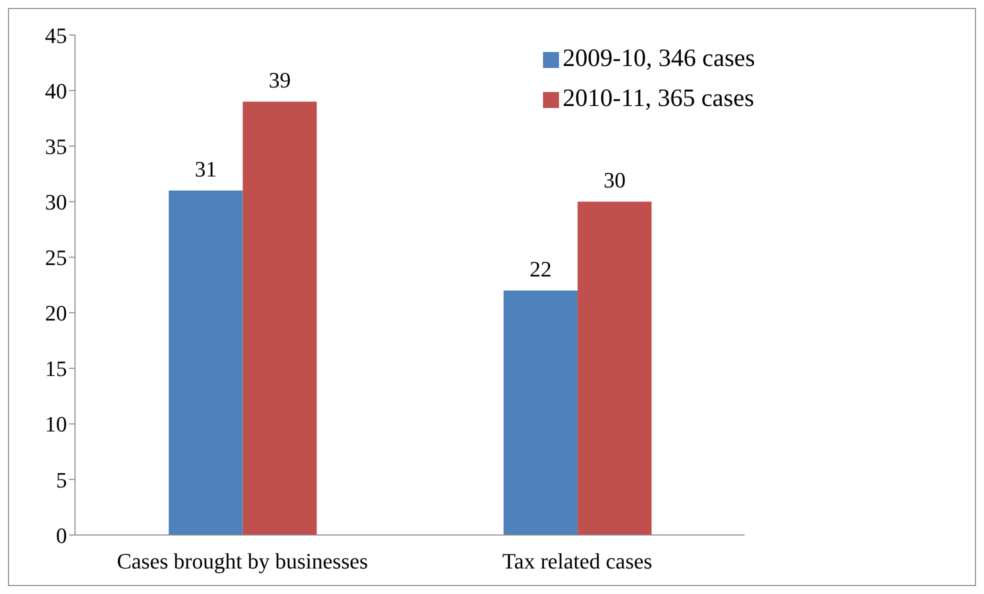  Describe the element at coordinates (56, 369) in the screenshot. I see `y-tick-label: 15` at that location.